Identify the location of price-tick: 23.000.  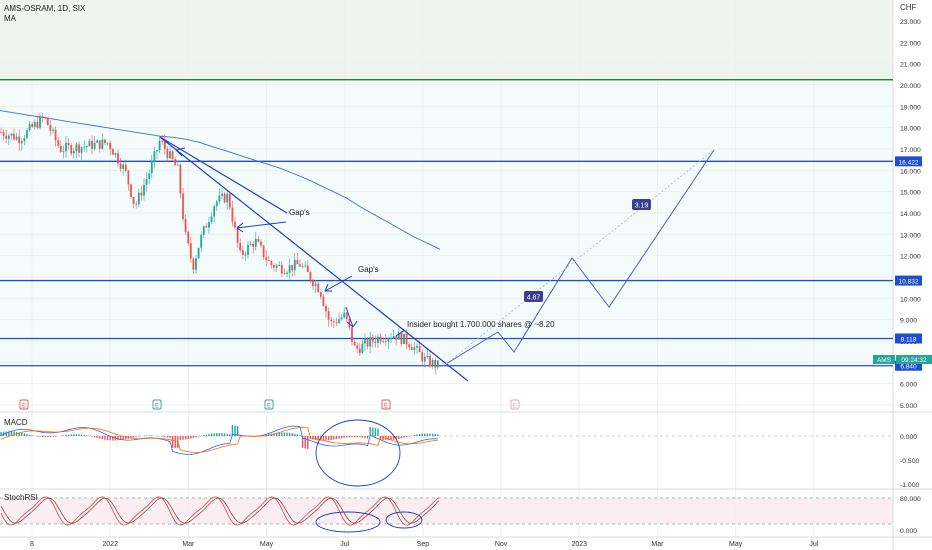
(910, 22).